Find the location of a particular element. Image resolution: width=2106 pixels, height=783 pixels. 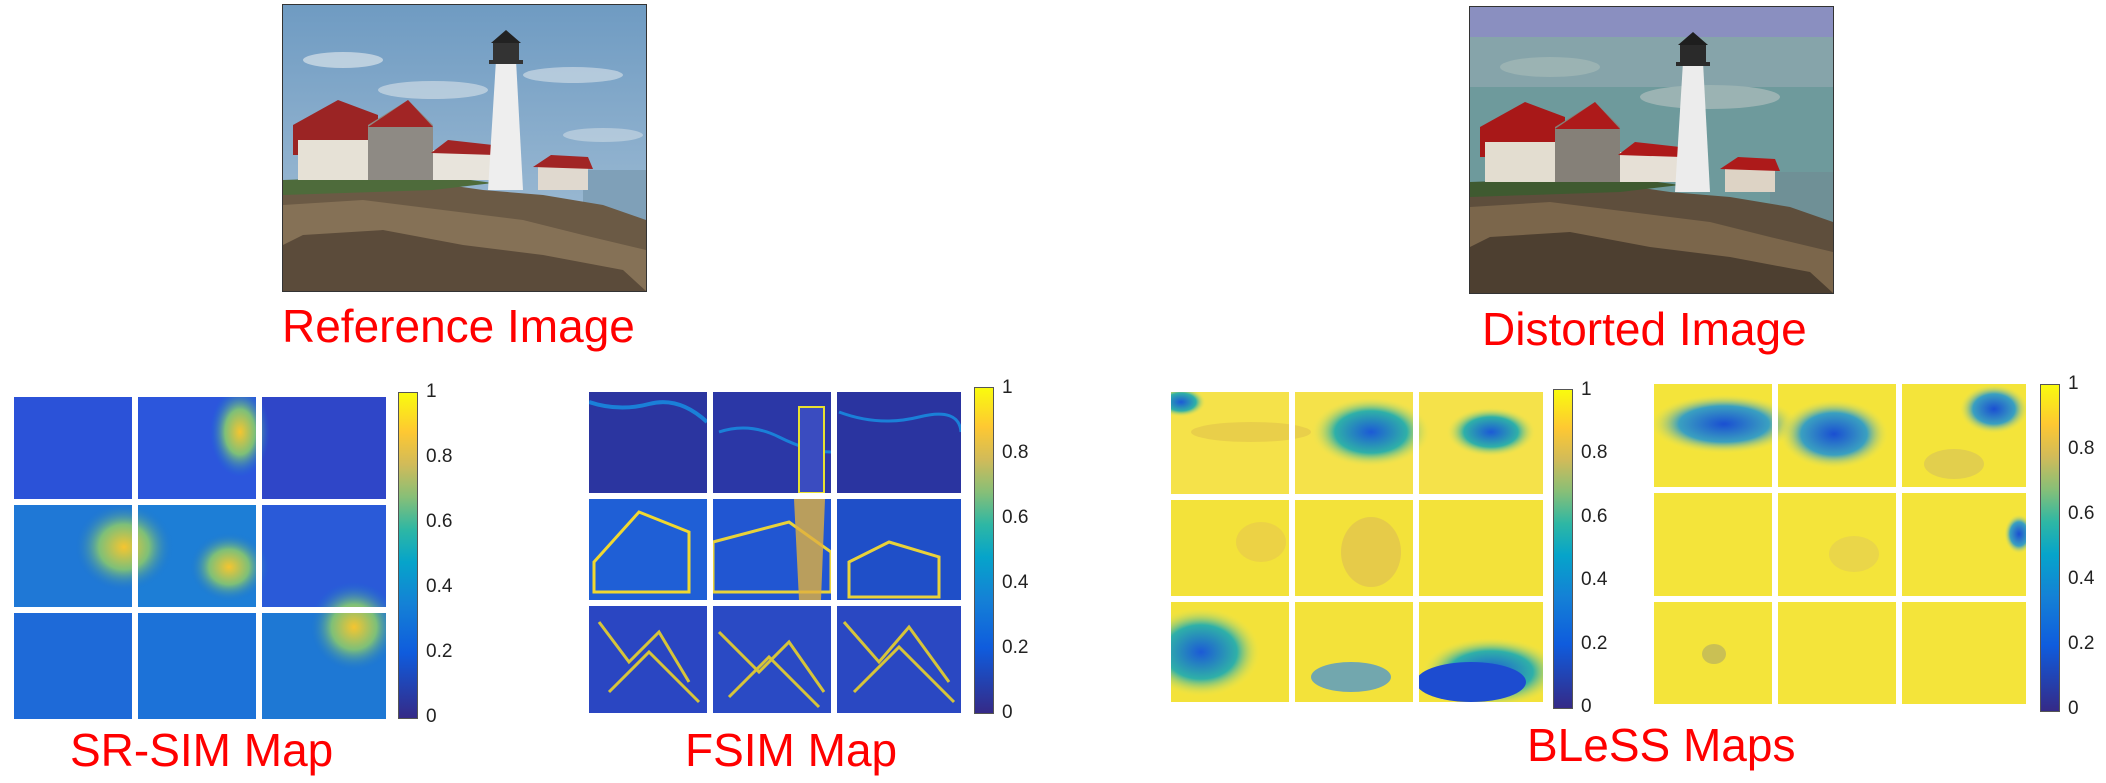

srsim-tick-08: 0.8 is located at coordinates (439, 456).